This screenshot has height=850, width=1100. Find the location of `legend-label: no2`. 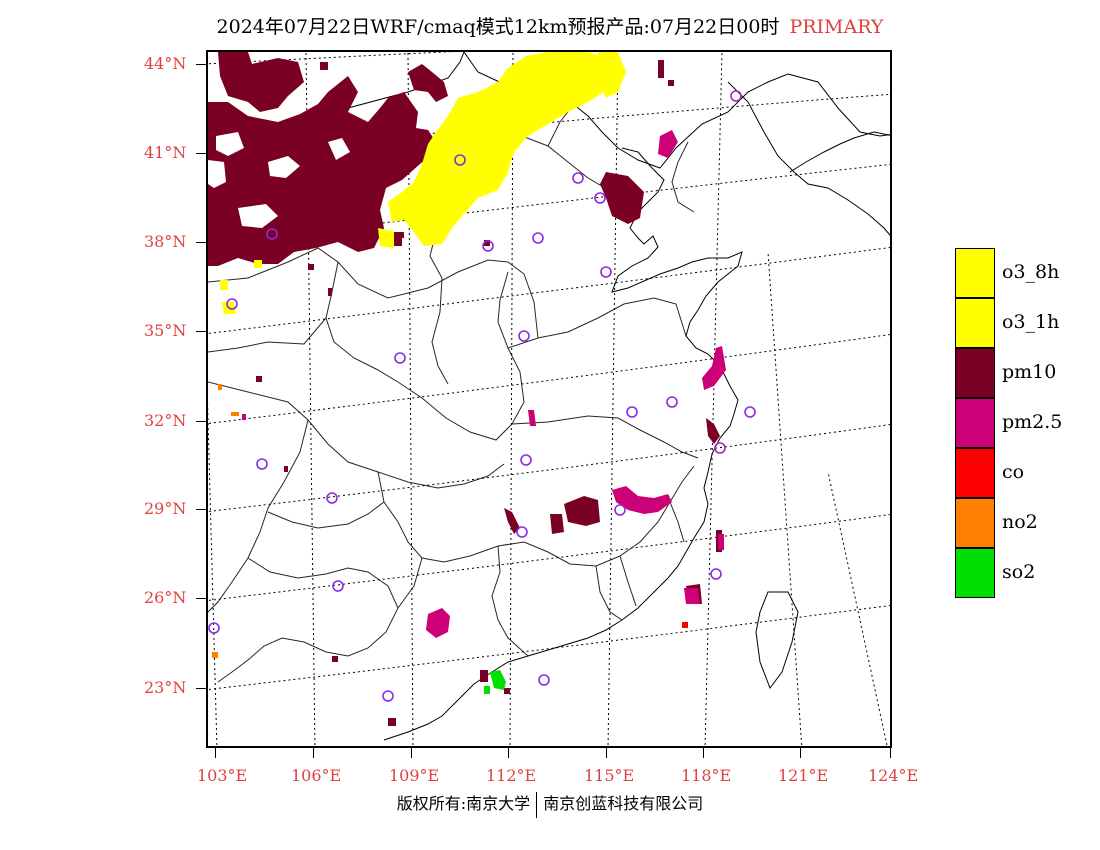

legend-label: no2 is located at coordinates (1020, 522).